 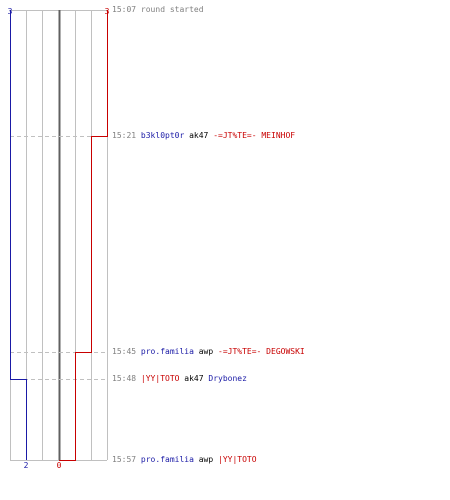 I want to click on red-team-alive-line, so click(x=83, y=235).